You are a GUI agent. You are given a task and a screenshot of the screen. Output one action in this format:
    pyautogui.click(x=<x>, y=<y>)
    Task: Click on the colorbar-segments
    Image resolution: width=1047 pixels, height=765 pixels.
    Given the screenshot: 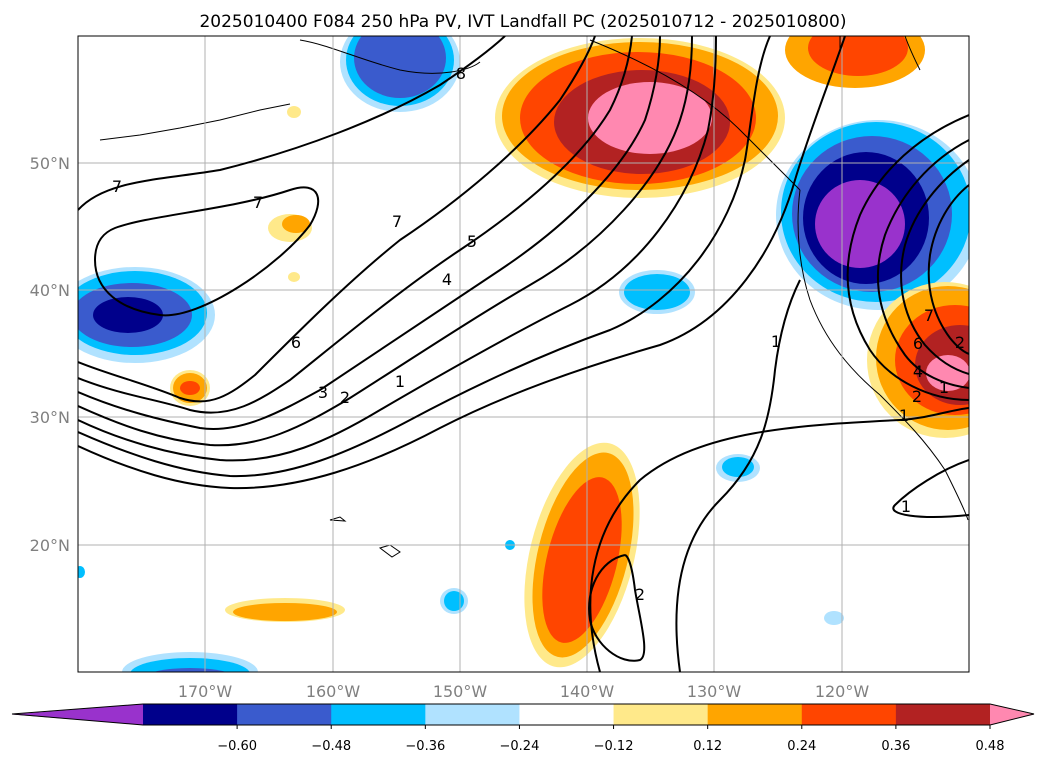 What is the action you would take?
    pyautogui.click(x=523, y=714)
    